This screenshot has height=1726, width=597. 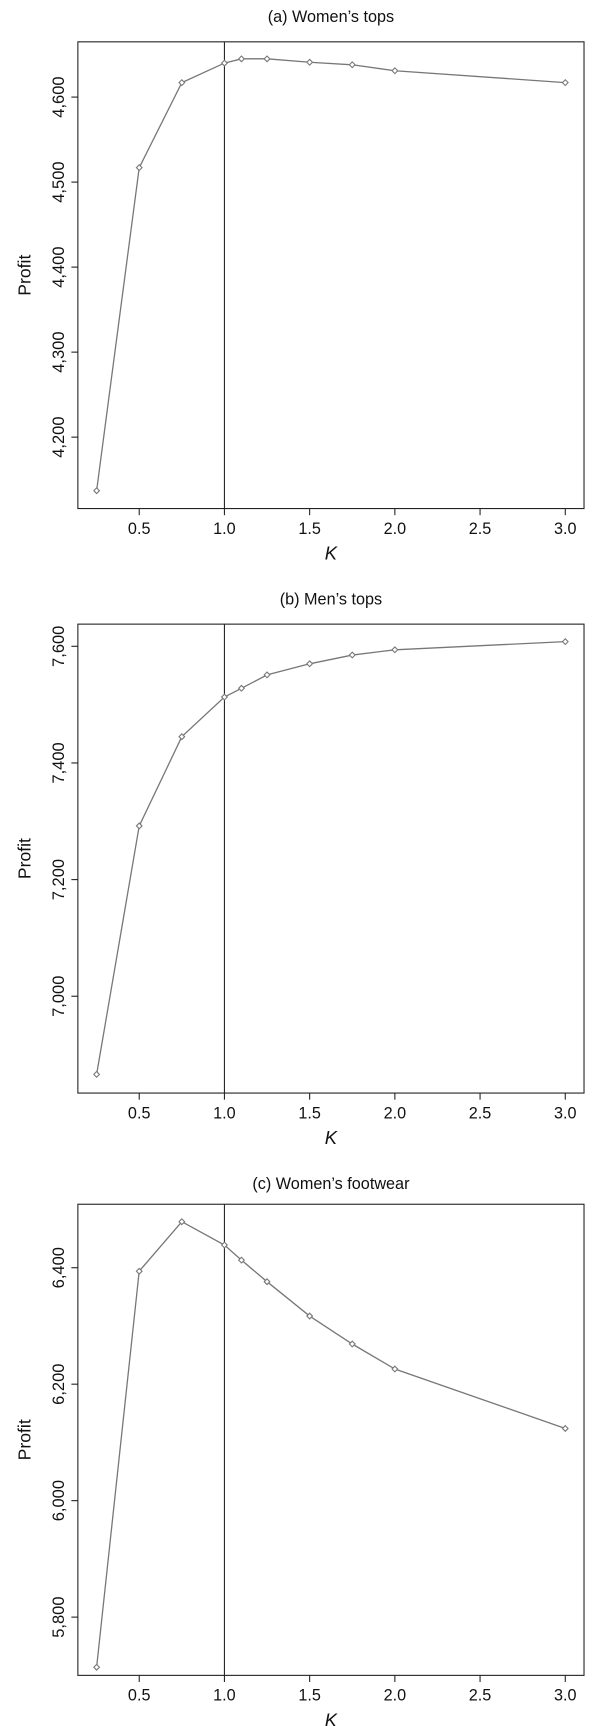 I want to click on chart-title: (b) Men’s tops, so click(x=331, y=599).